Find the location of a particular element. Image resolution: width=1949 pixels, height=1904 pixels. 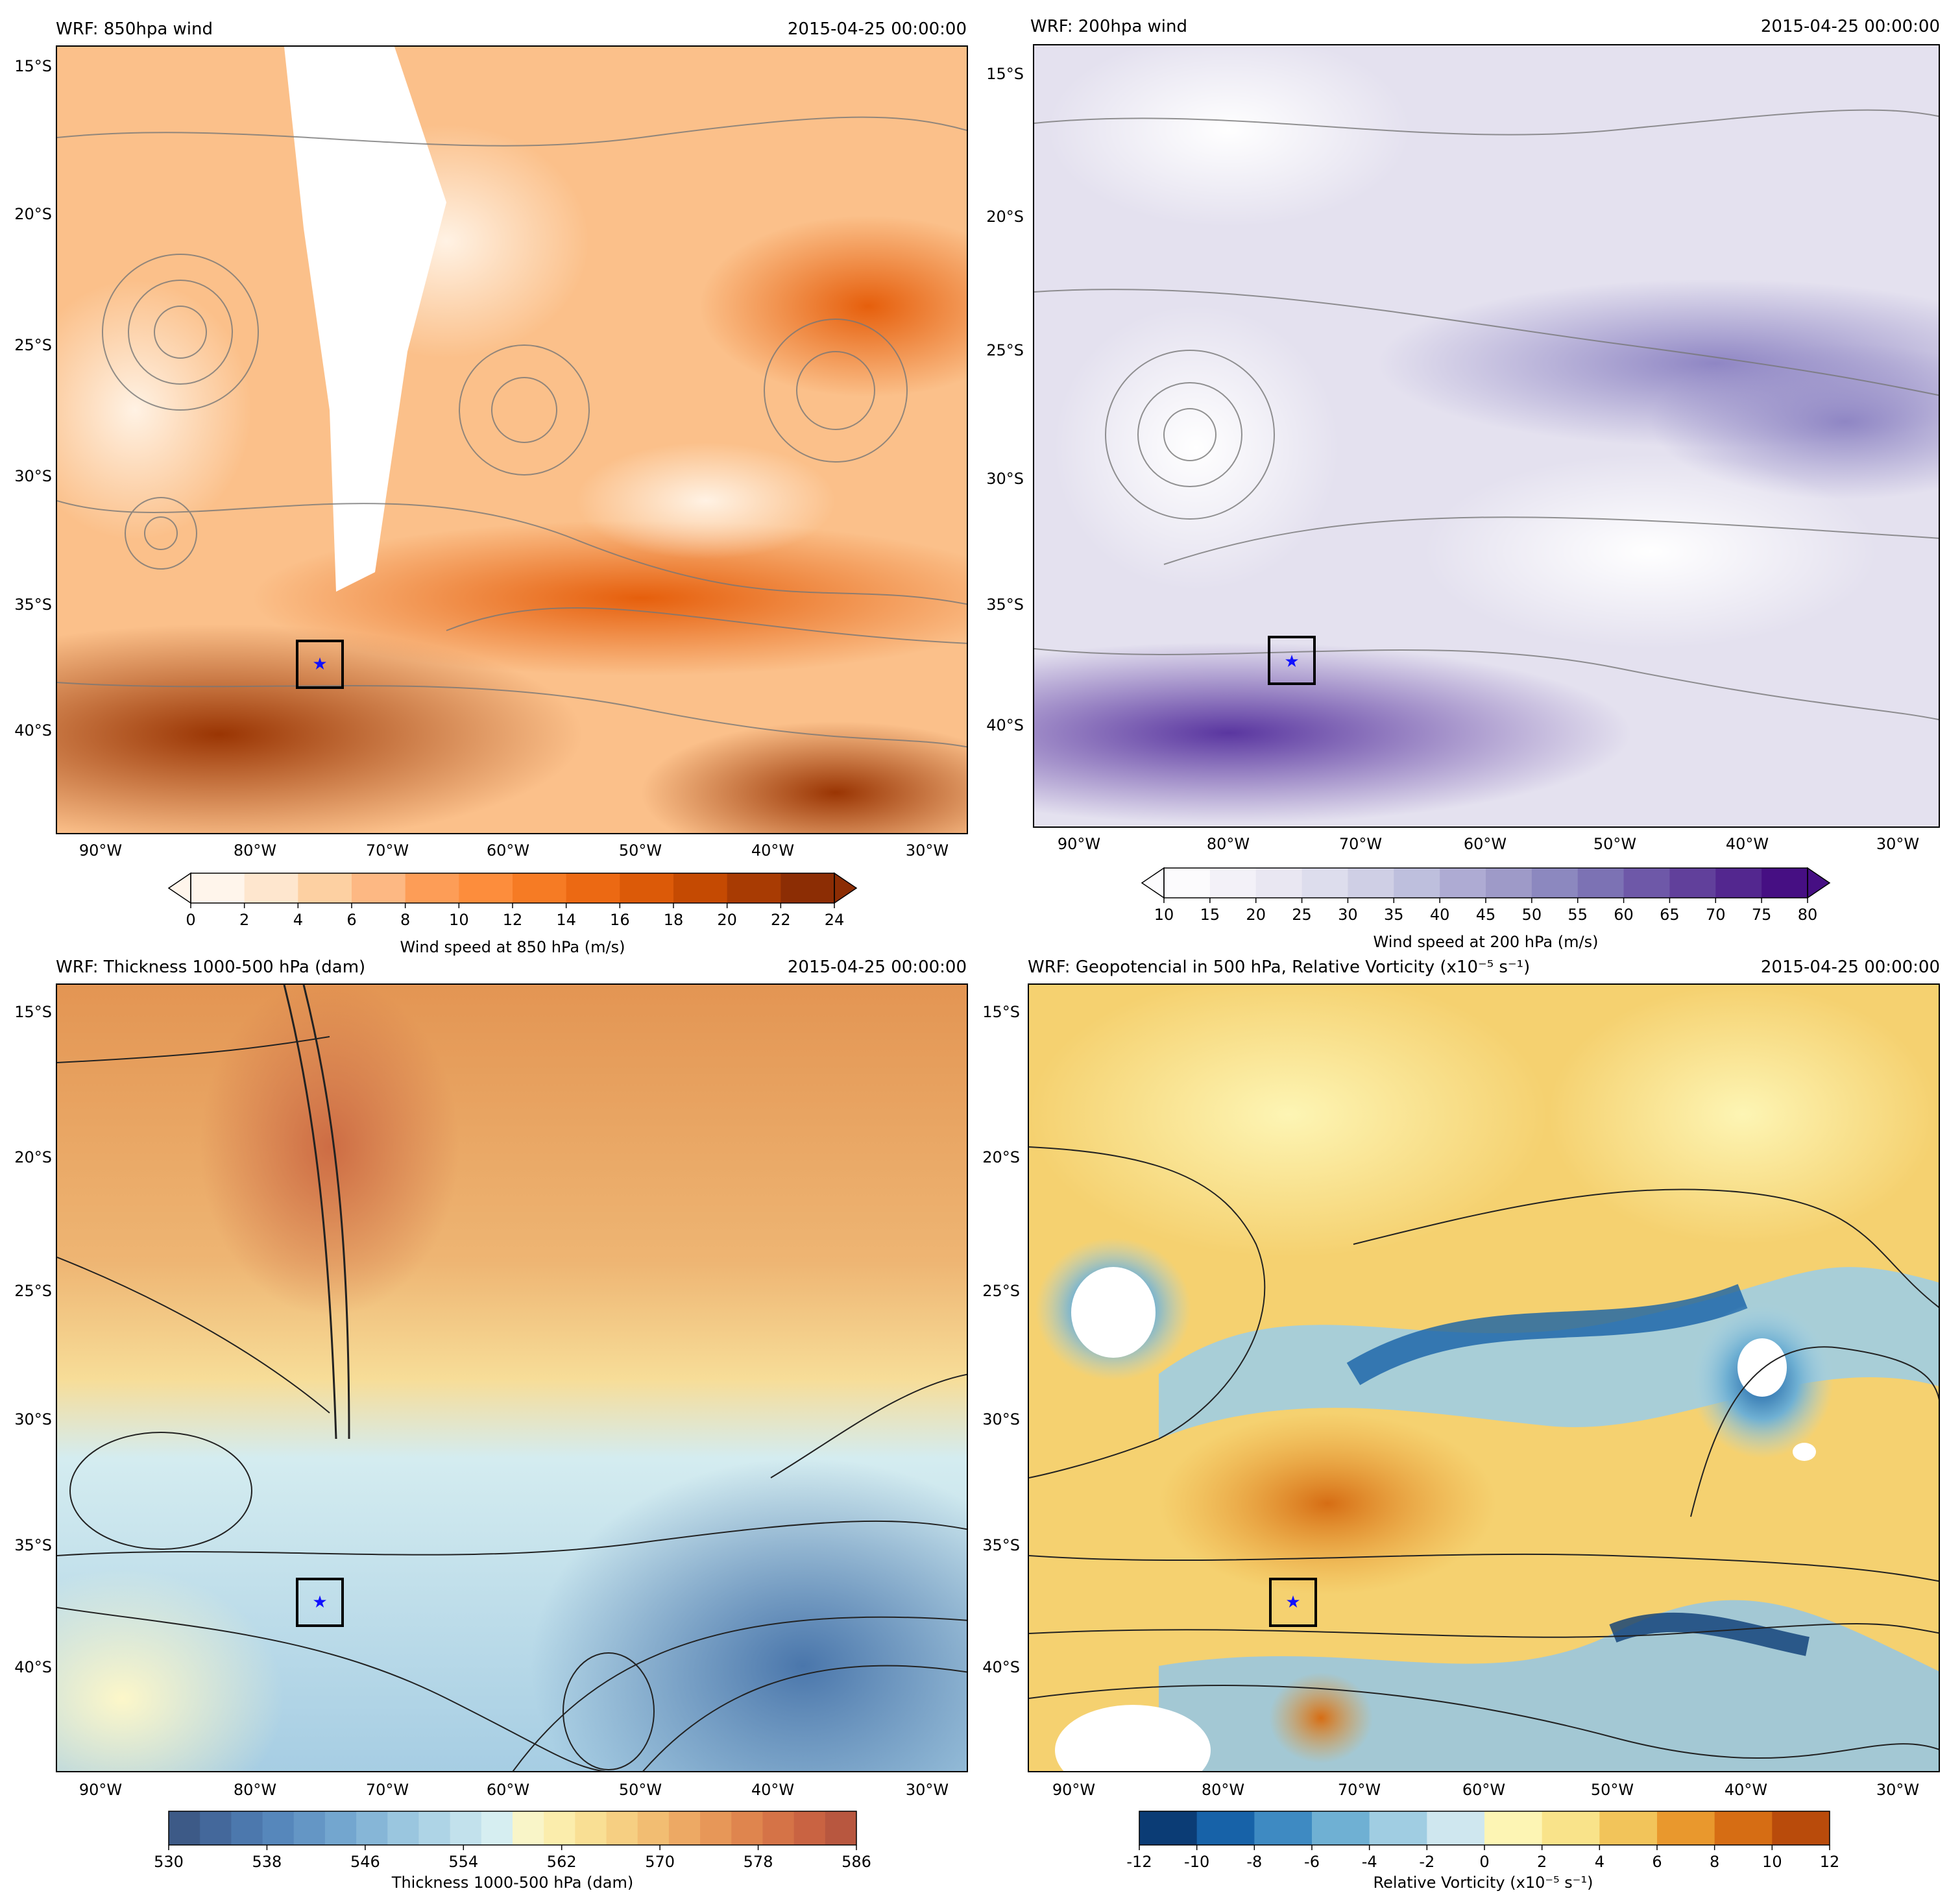

colorbar-tick-label: 30 is located at coordinates (1348, 915).